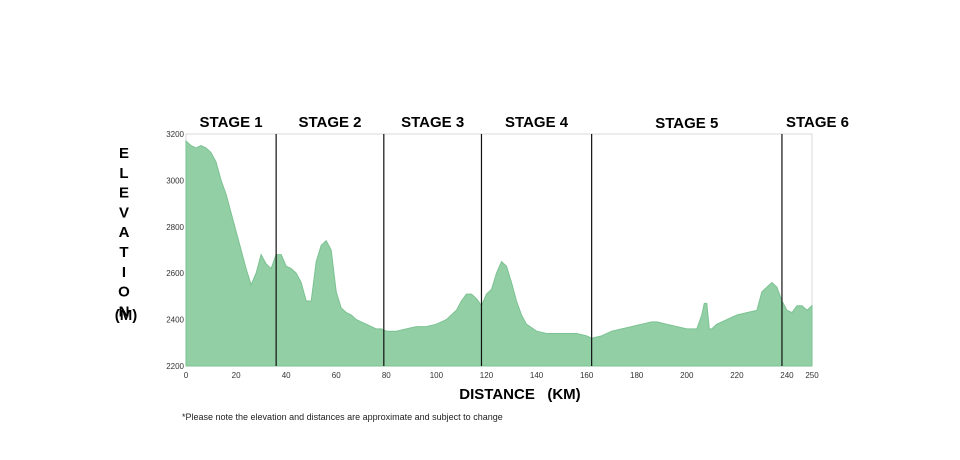 The height and width of the screenshot is (460, 960). I want to click on y-axis-title-letter: V, so click(124, 212).